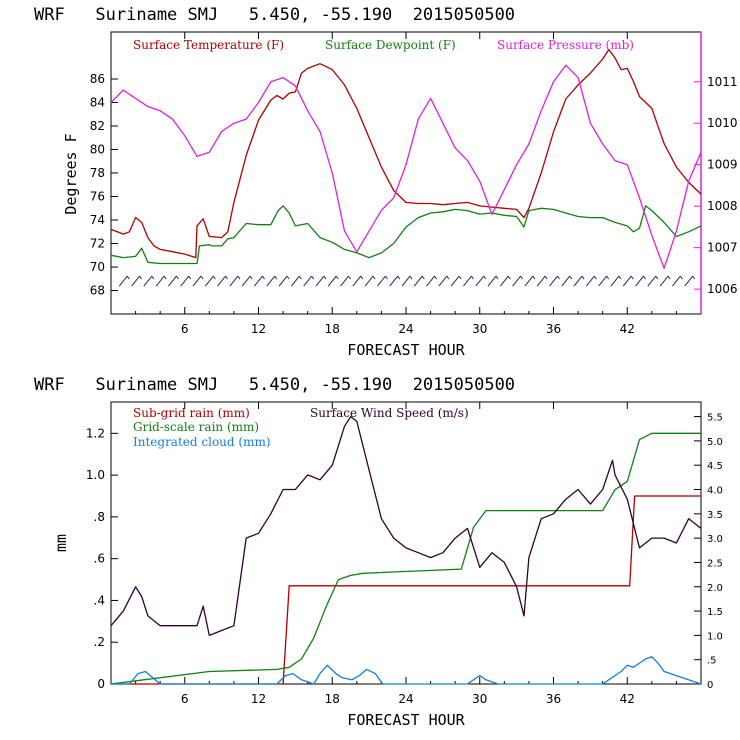 The width and height of the screenshot is (740, 740). I want to click on y-tick-label: 1.2, so click(95, 433).